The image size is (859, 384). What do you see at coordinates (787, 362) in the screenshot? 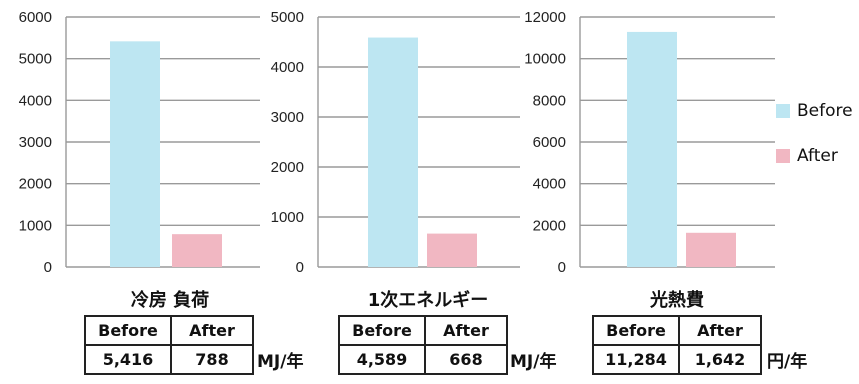
I see `unit-label: 円/年` at bounding box center [787, 362].